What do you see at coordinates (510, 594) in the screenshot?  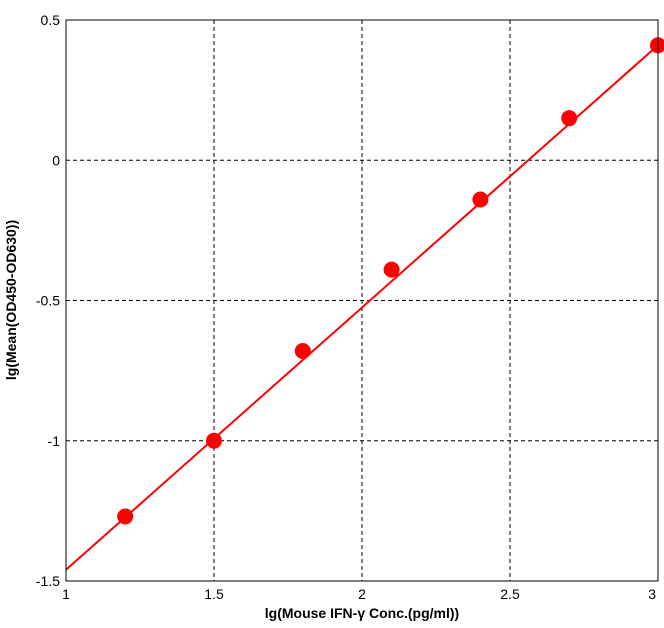 I see `x-tick-label: 2.5` at bounding box center [510, 594].